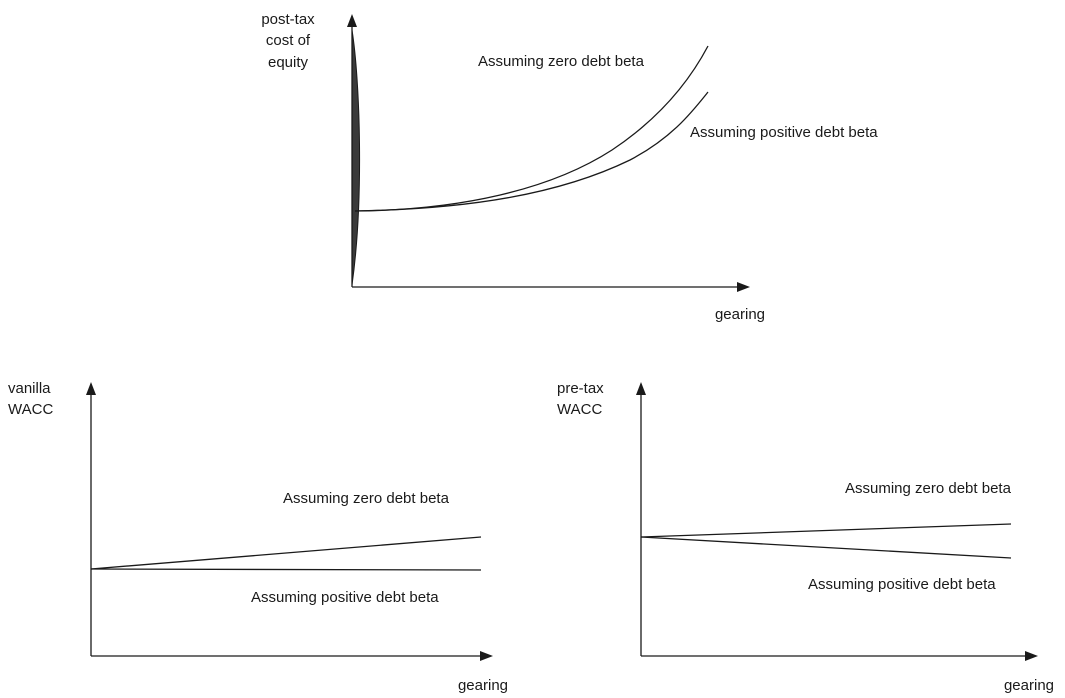 Image resolution: width=1065 pixels, height=698 pixels. What do you see at coordinates (580, 388) in the screenshot?
I see `y-axis-label-line-1: pre-tax` at bounding box center [580, 388].